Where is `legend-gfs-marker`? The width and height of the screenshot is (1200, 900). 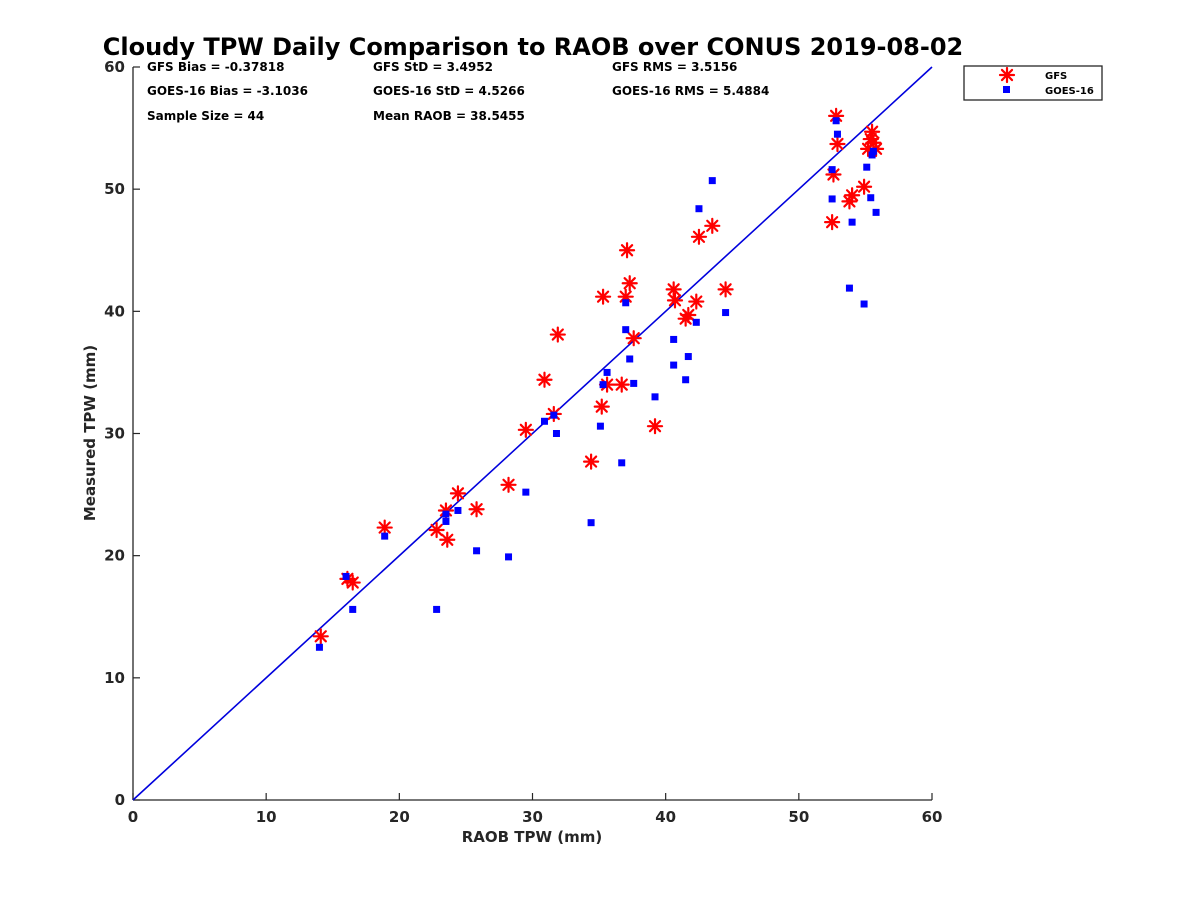 legend-gfs-marker is located at coordinates (1007, 75).